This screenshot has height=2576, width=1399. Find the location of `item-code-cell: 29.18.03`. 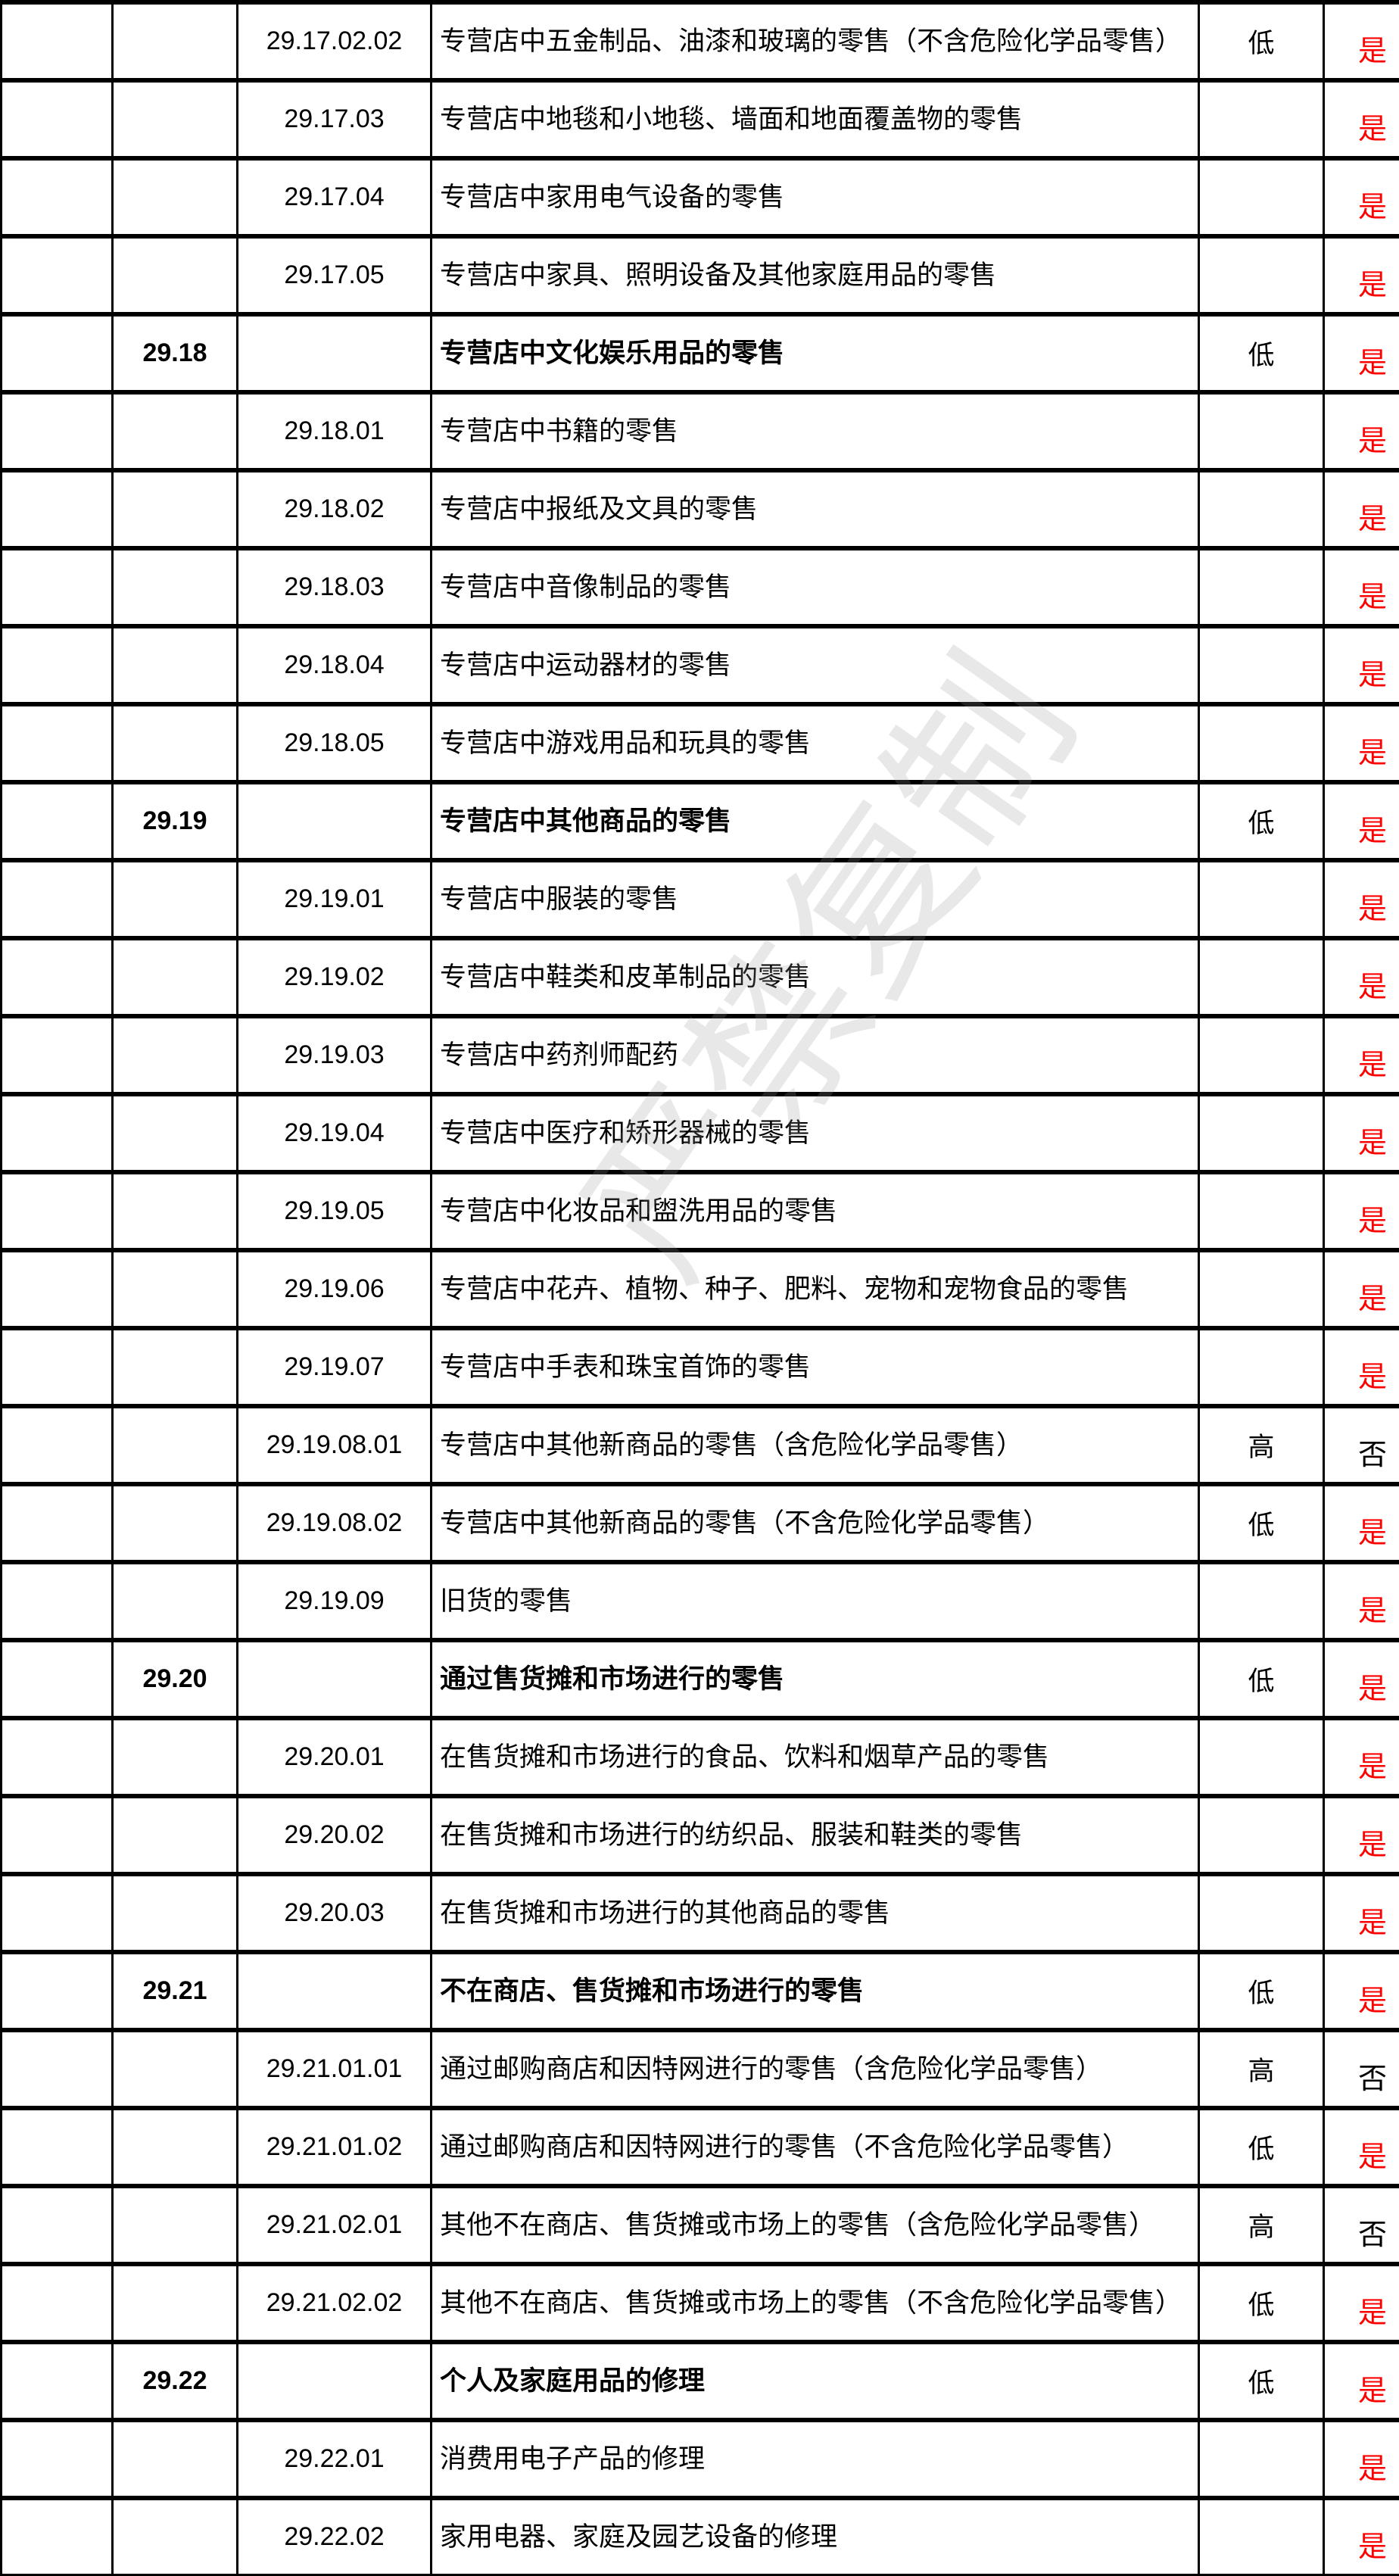

item-code-cell: 29.18.03 is located at coordinates (335, 587).